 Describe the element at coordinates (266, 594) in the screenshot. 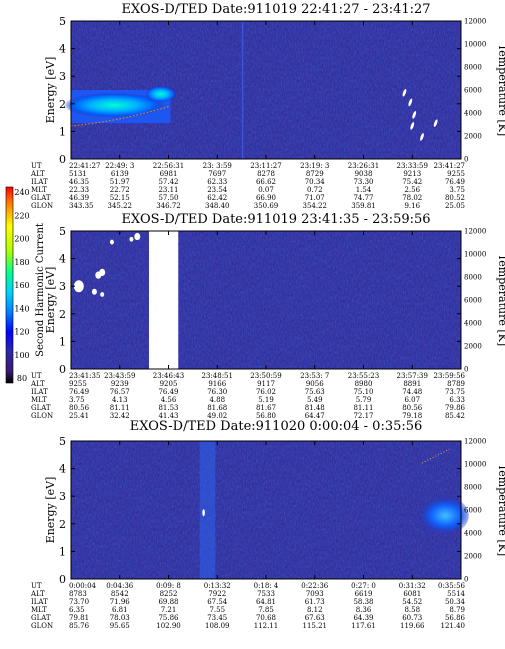

I see `orbit-cell: 7533` at that location.